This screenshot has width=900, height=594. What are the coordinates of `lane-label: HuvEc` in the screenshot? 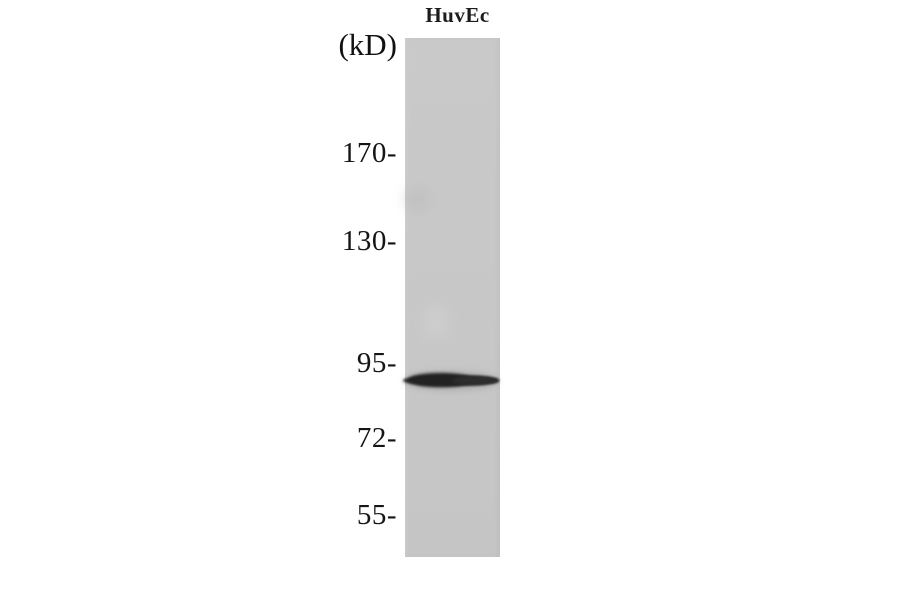 It's located at (457, 15).